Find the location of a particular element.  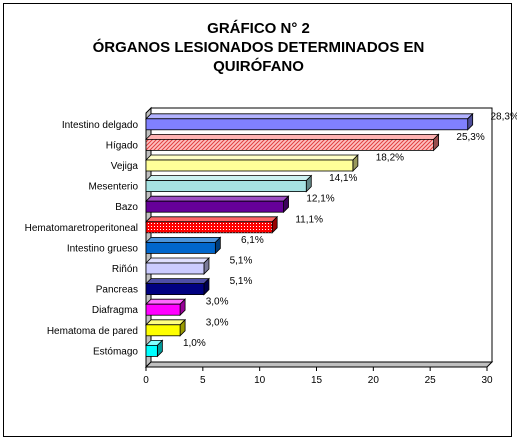

x-tick-label: 20 is located at coordinates (374, 380).